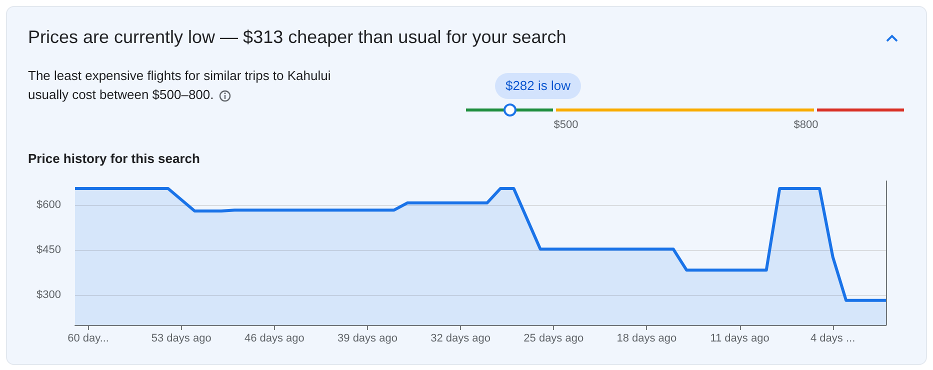 The image size is (933, 370). I want to click on x-tick-label: 11 days ago, so click(740, 338).